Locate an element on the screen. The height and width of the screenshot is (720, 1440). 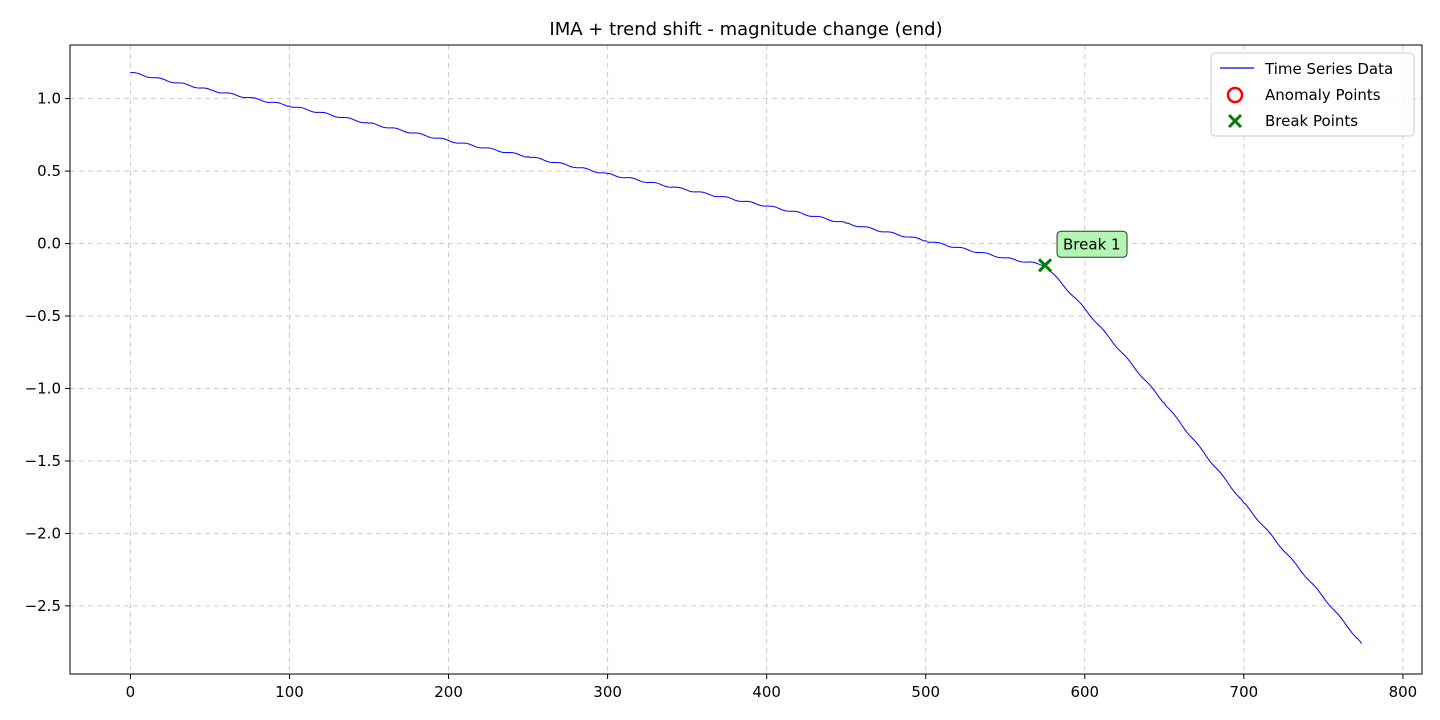
x-tick-label: 100 is located at coordinates (289, 692).